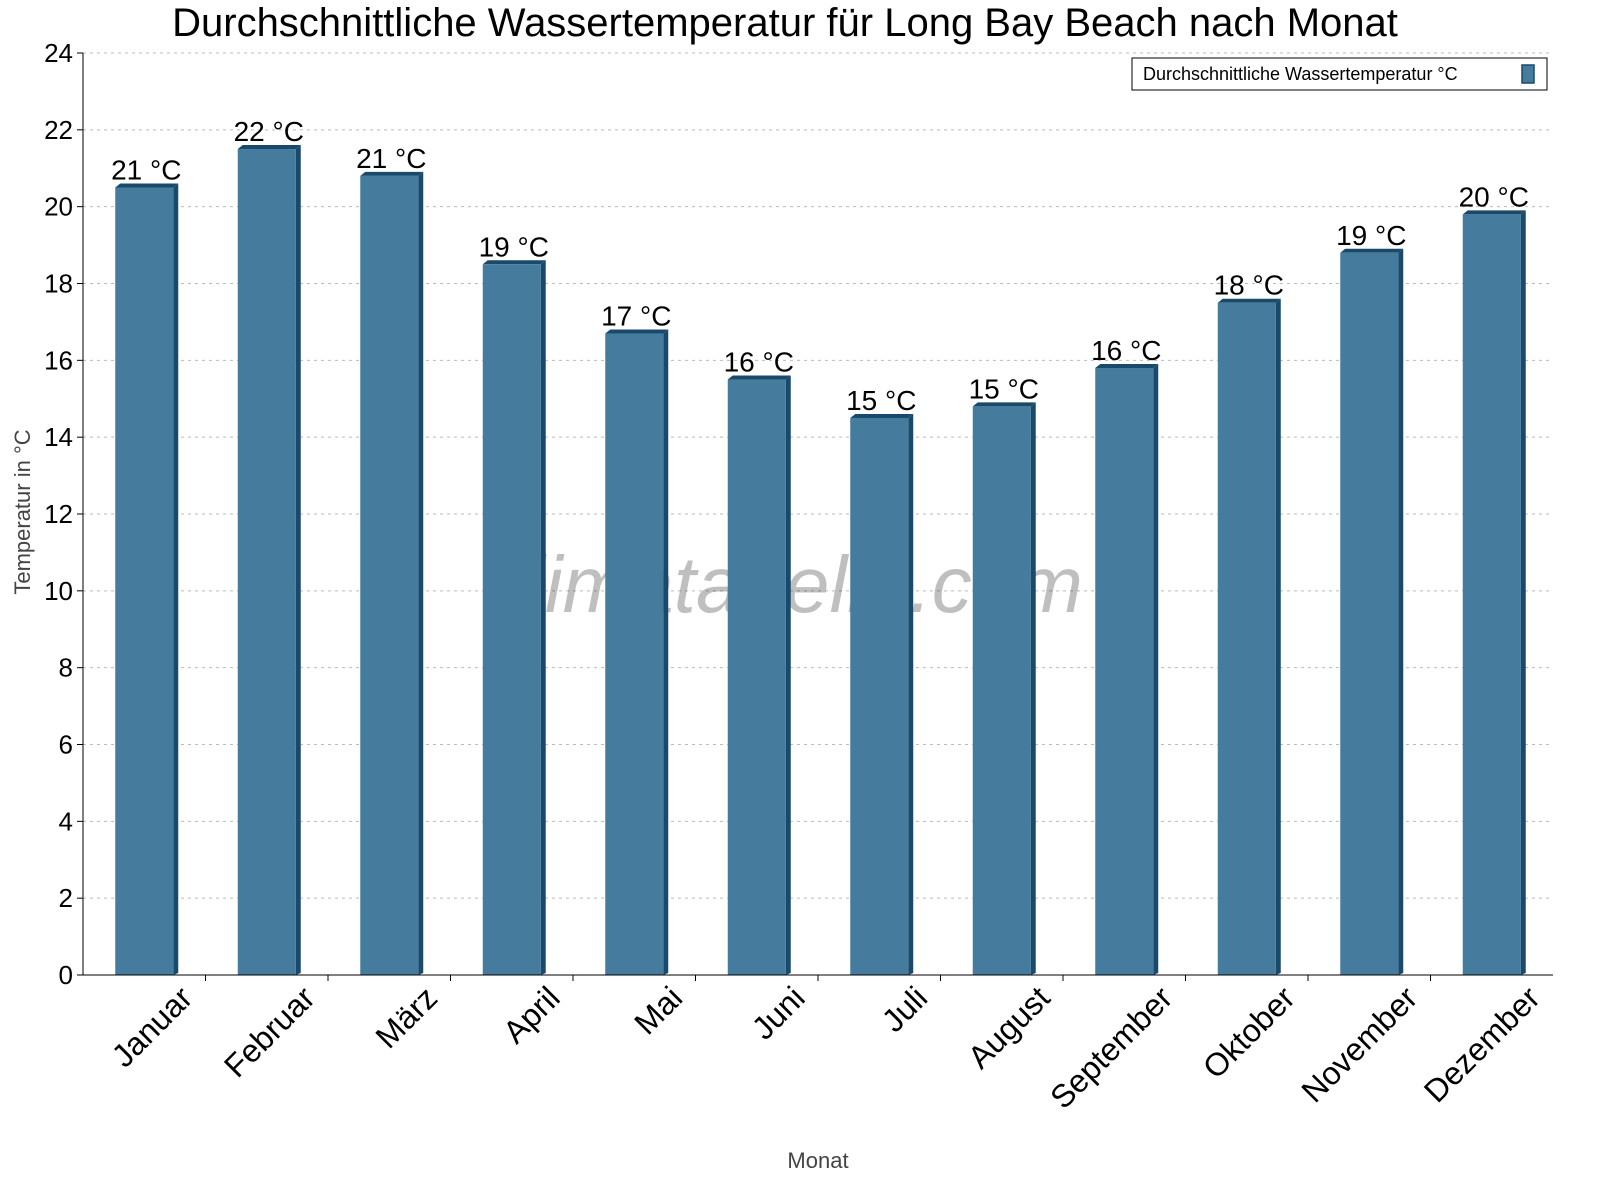 This screenshot has width=1600, height=1200. I want to click on y-tick-label: 6, so click(66, 745).